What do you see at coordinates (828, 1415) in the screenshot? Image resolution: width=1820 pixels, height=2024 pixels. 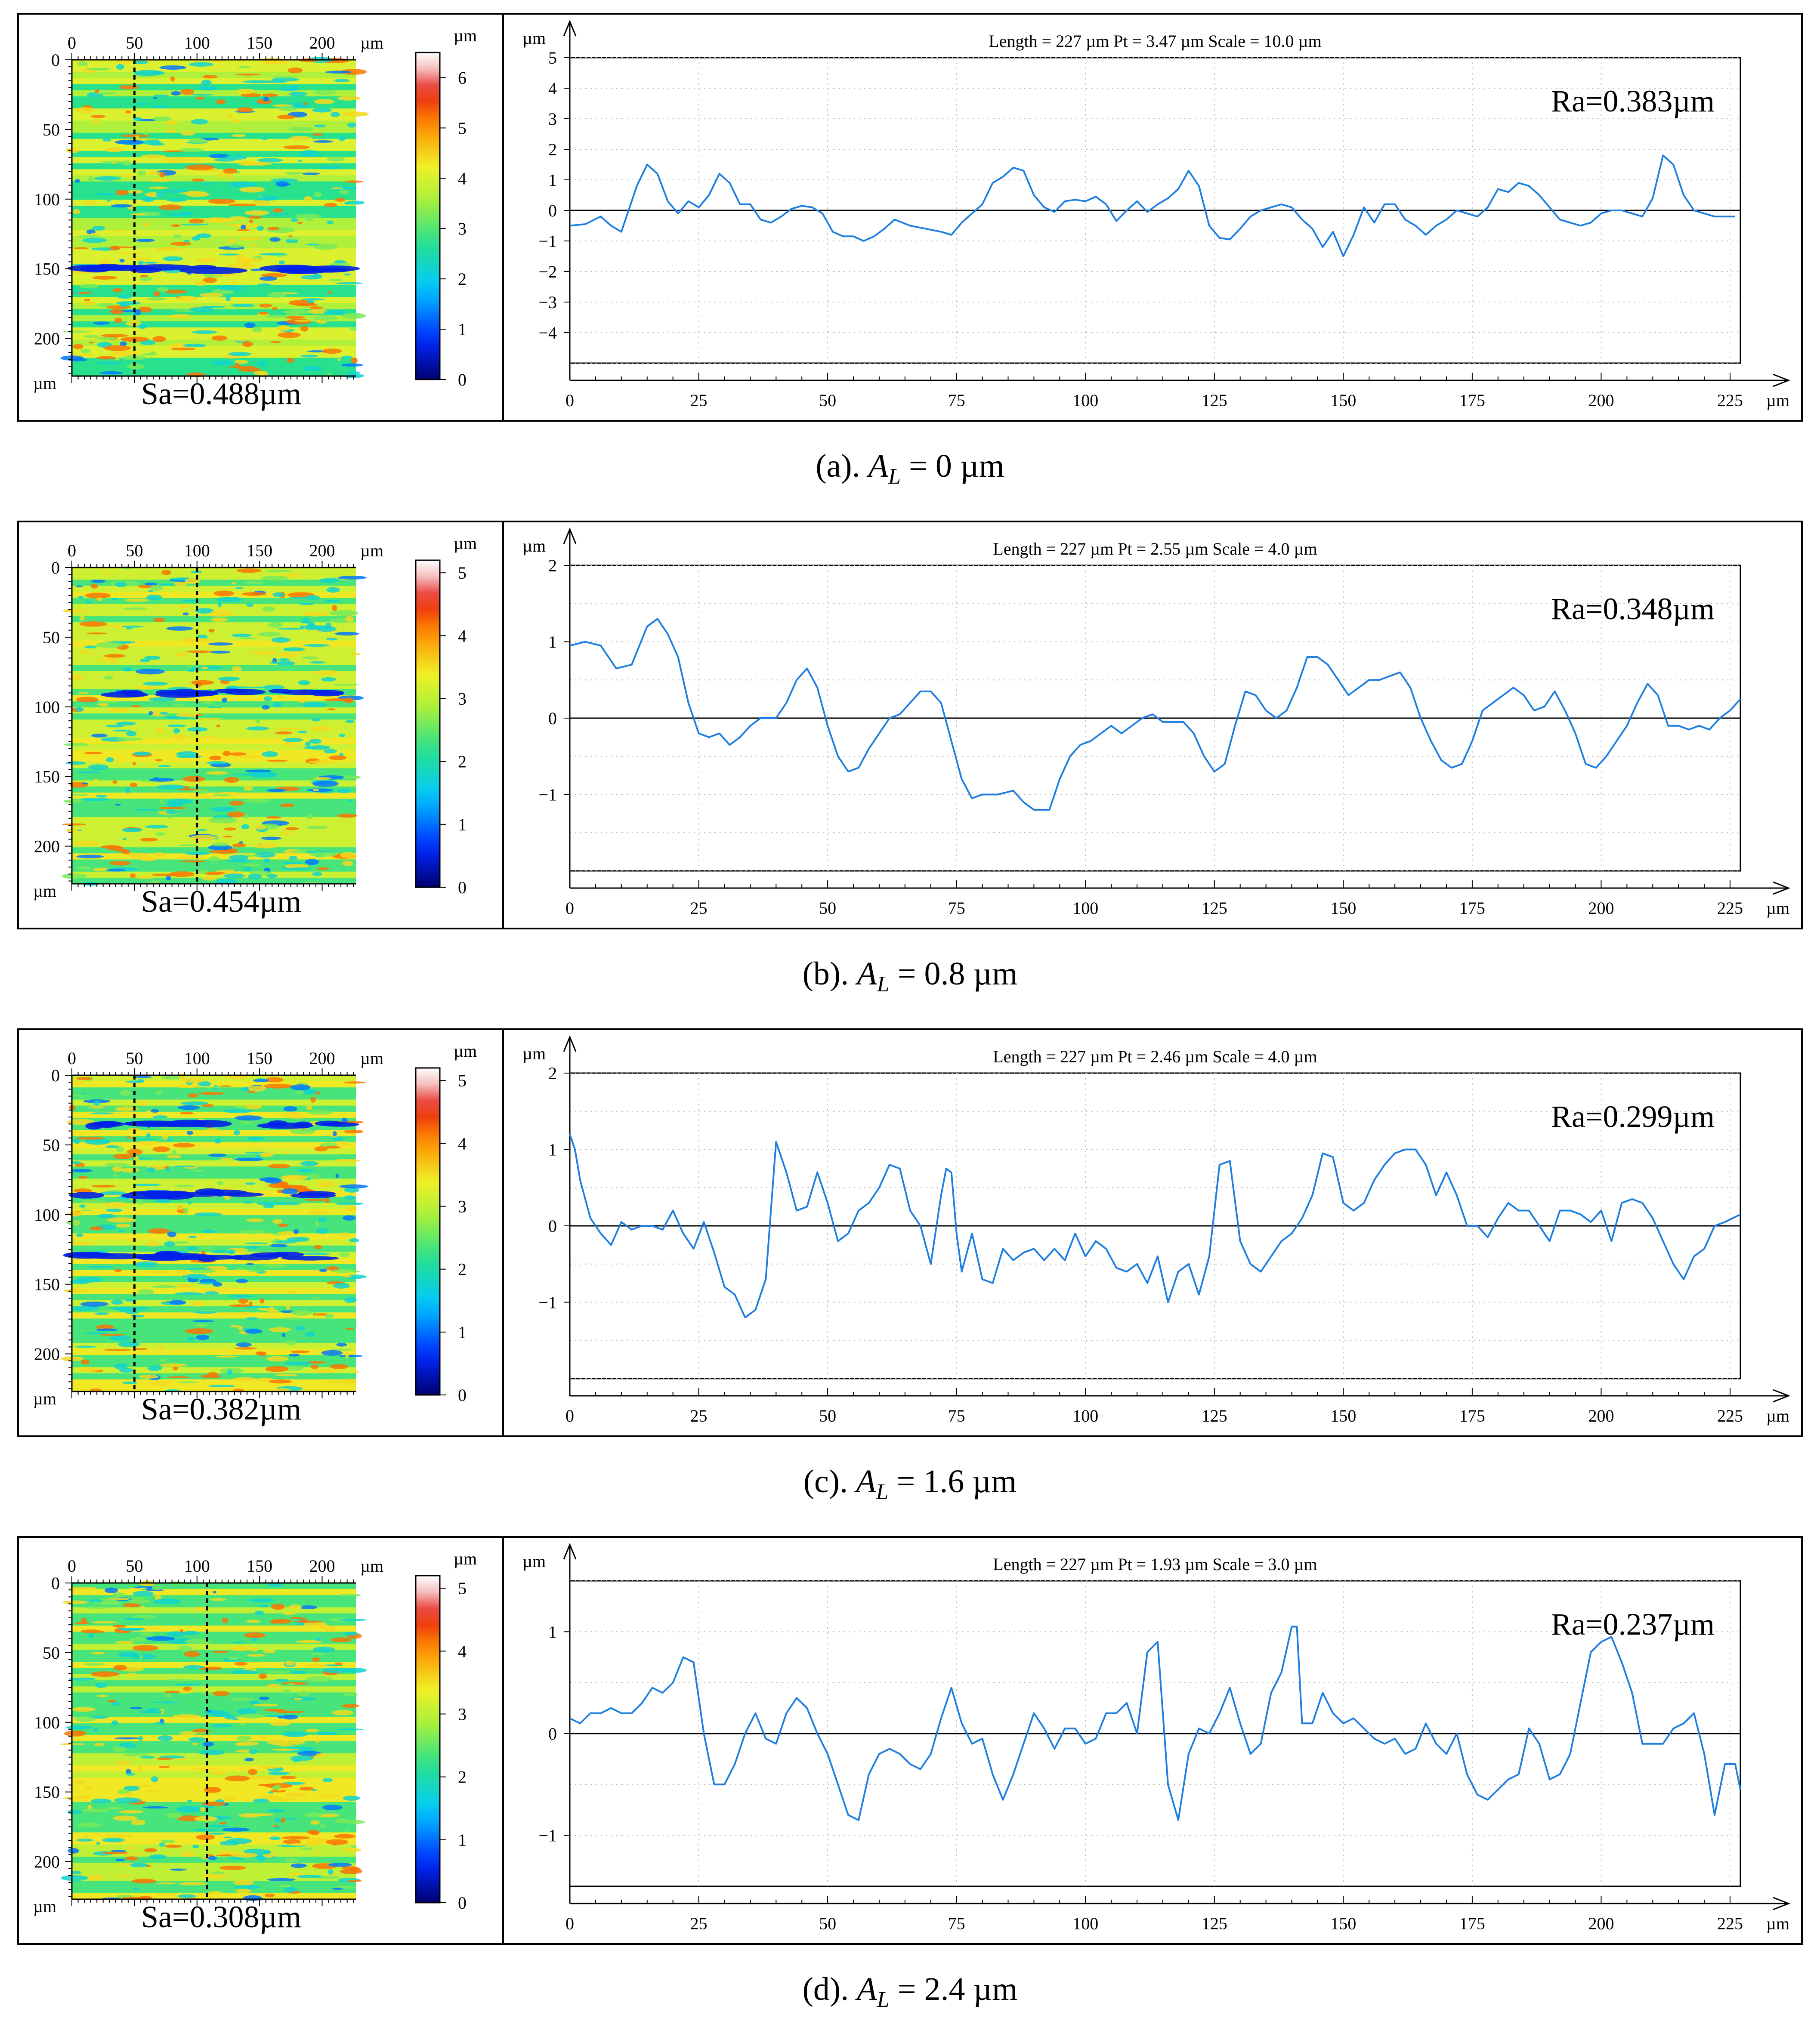 I see `profile-x-tick-label: 50` at bounding box center [828, 1415].